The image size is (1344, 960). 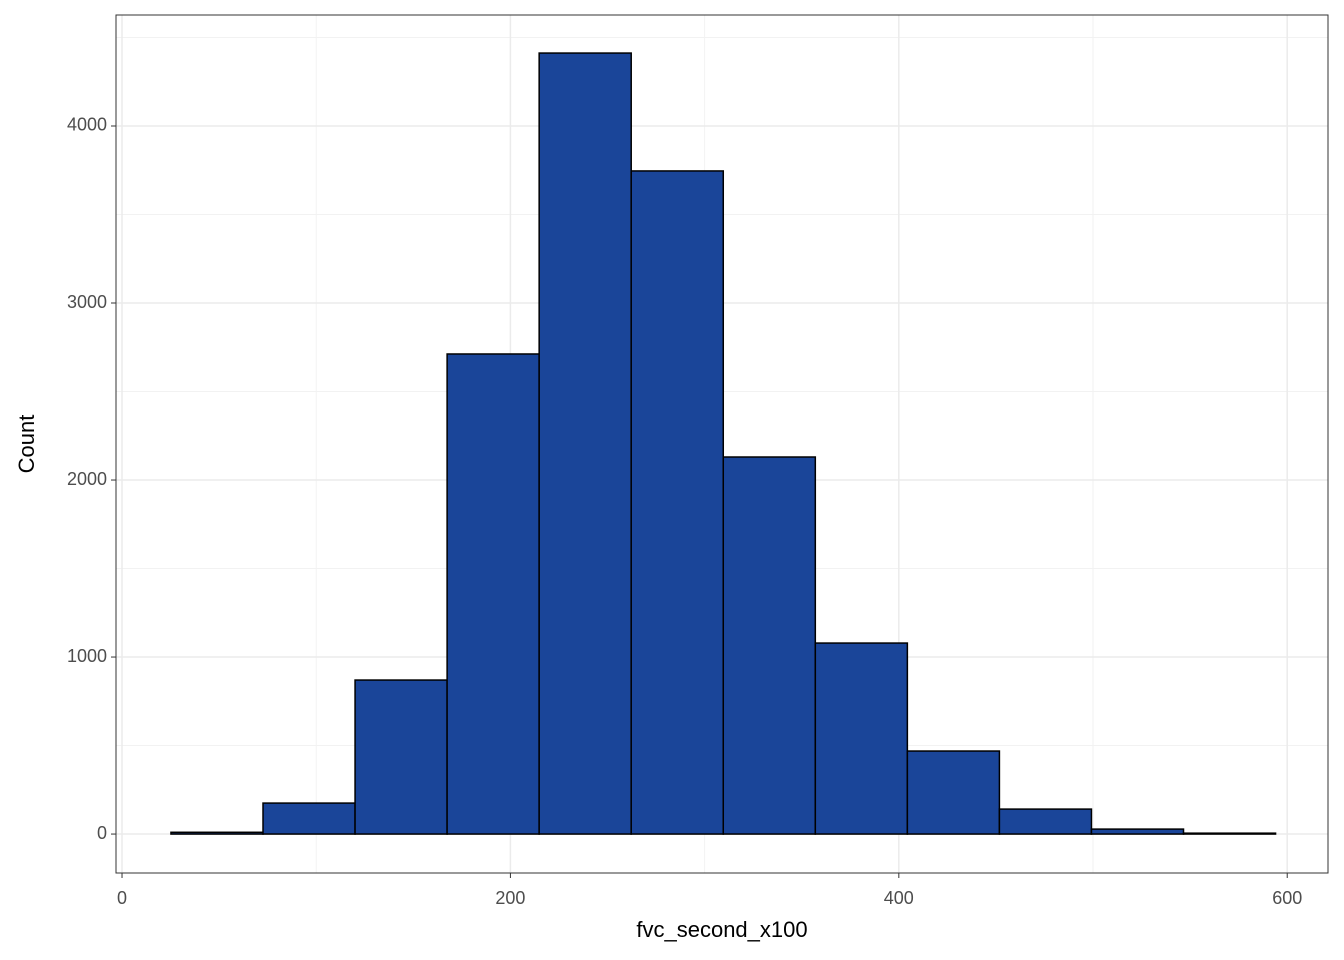 I want to click on x-tick-label: 400, so click(x=899, y=898).